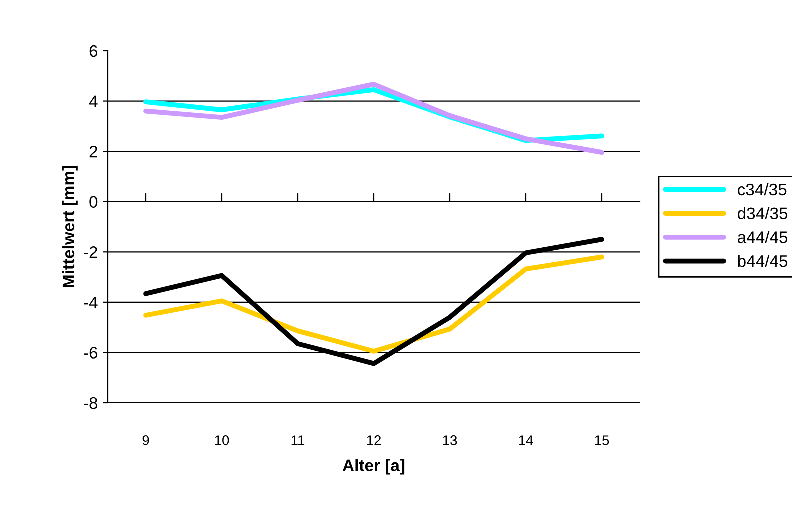 The image size is (792, 505). Describe the element at coordinates (450, 441) in the screenshot. I see `x-tick-label: 13` at that location.